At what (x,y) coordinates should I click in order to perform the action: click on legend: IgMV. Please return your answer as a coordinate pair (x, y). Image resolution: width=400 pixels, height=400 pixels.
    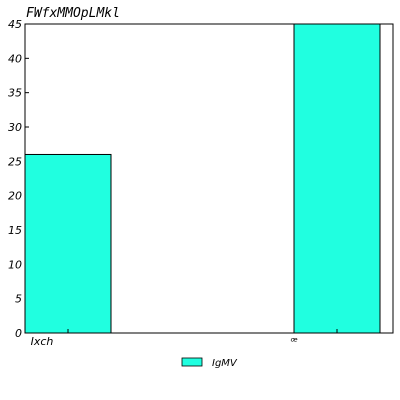
    Looking at the image, I should click on (209, 363).